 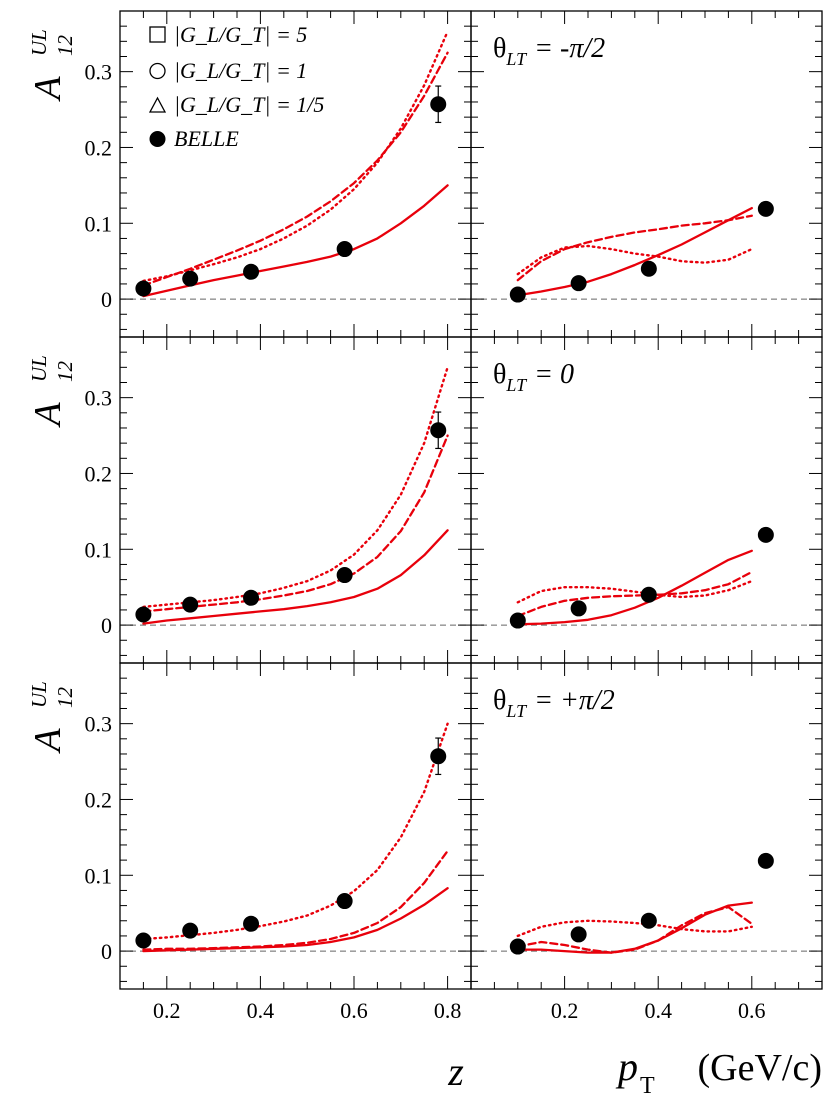 I want to click on y-axis-label-row-1: A UL 12, so click(x=52, y=65).